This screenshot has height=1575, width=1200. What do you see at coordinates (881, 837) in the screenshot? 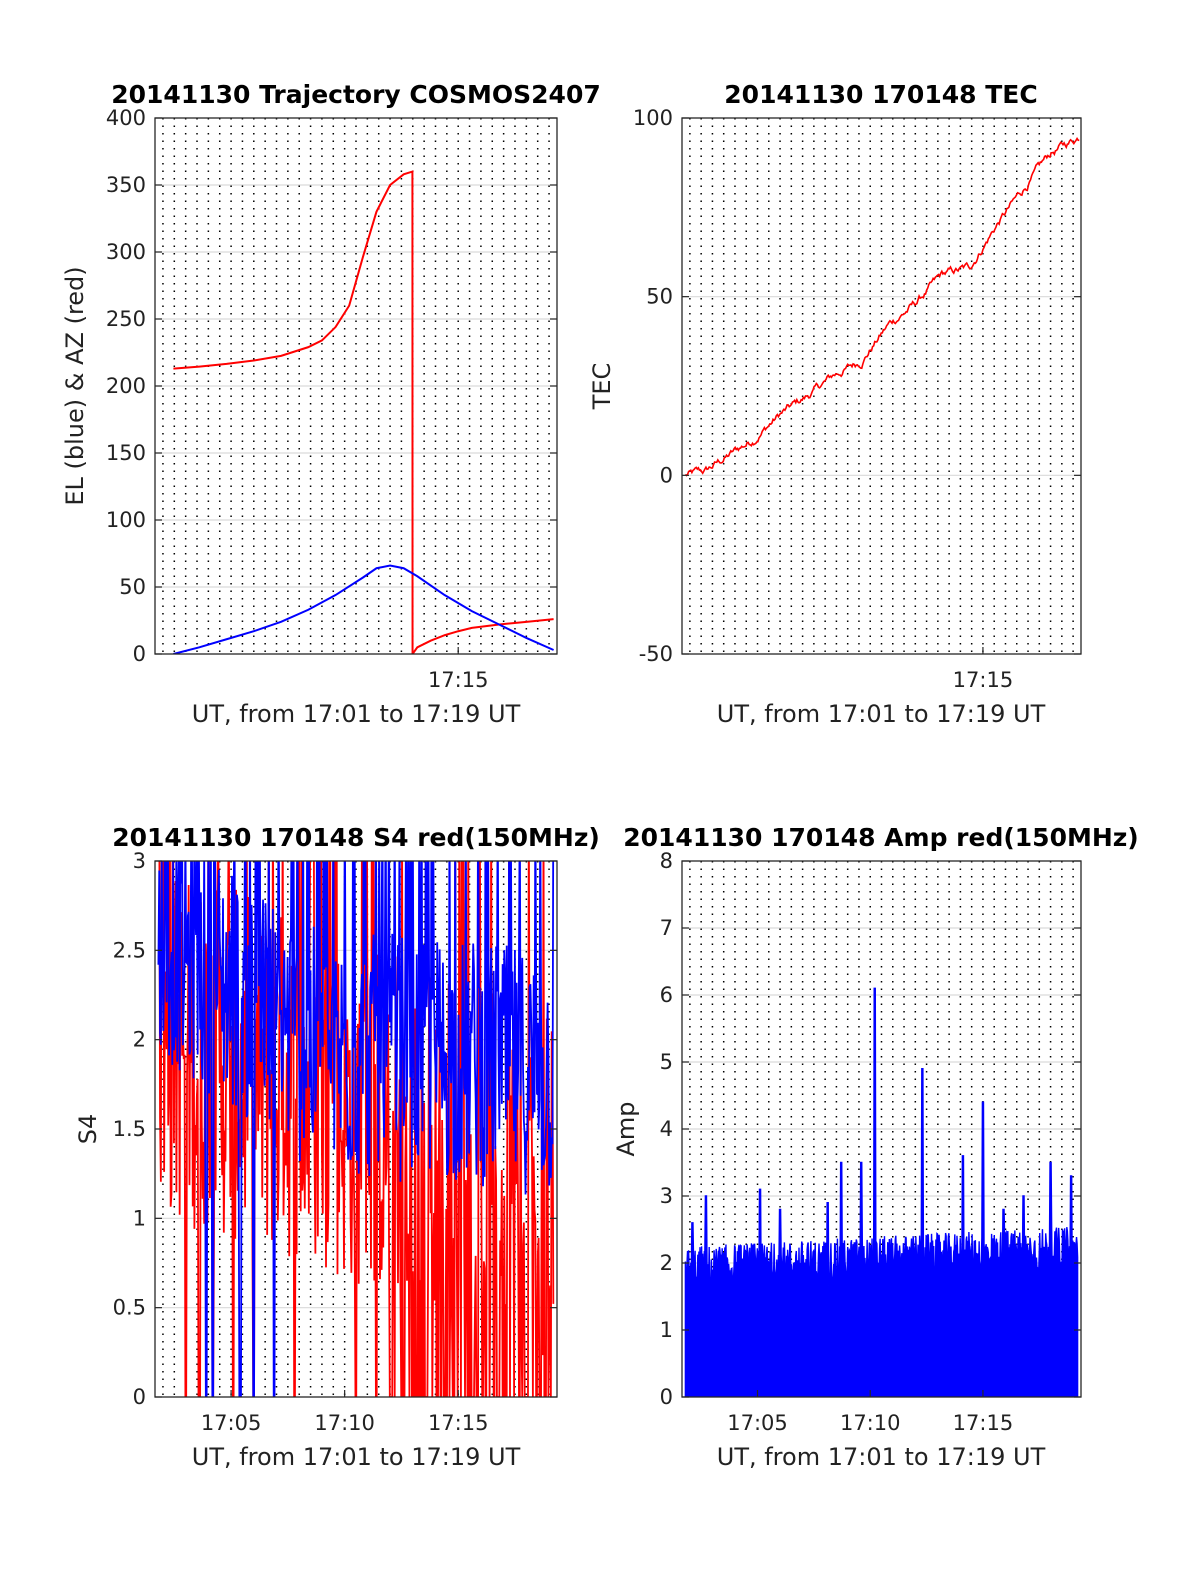
I see `chart-title: 20141130 170148 Amp red(150MHz)` at bounding box center [881, 837].